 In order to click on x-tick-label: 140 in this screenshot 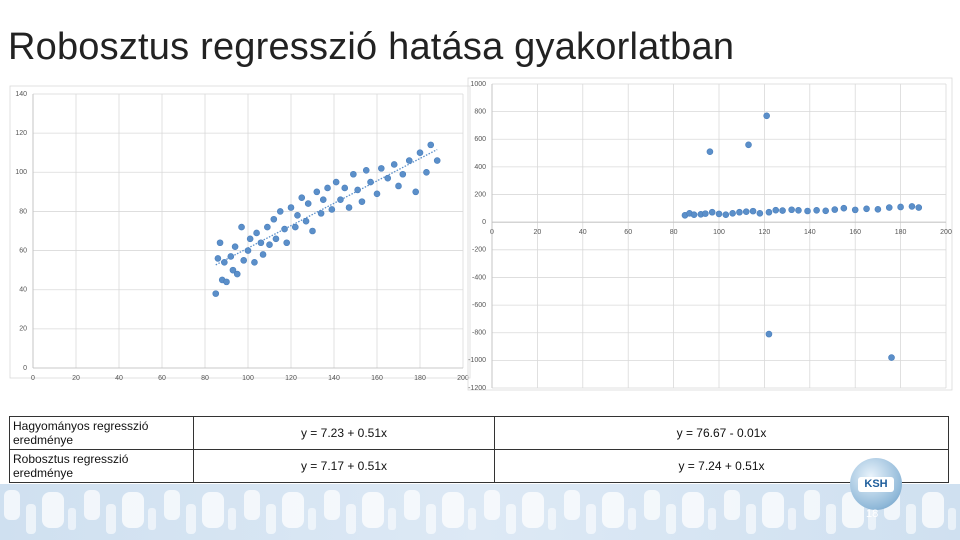, I will do `click(334, 378)`.